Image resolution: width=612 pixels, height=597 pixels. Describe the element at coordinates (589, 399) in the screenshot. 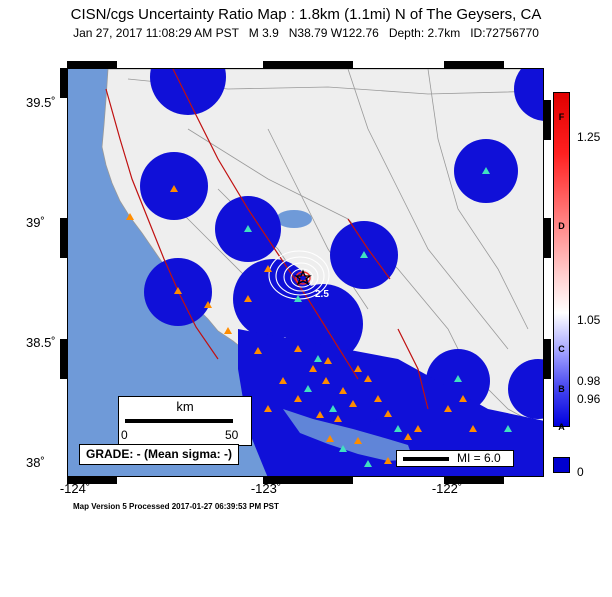

I see `colorbar-tick: 0.96` at that location.